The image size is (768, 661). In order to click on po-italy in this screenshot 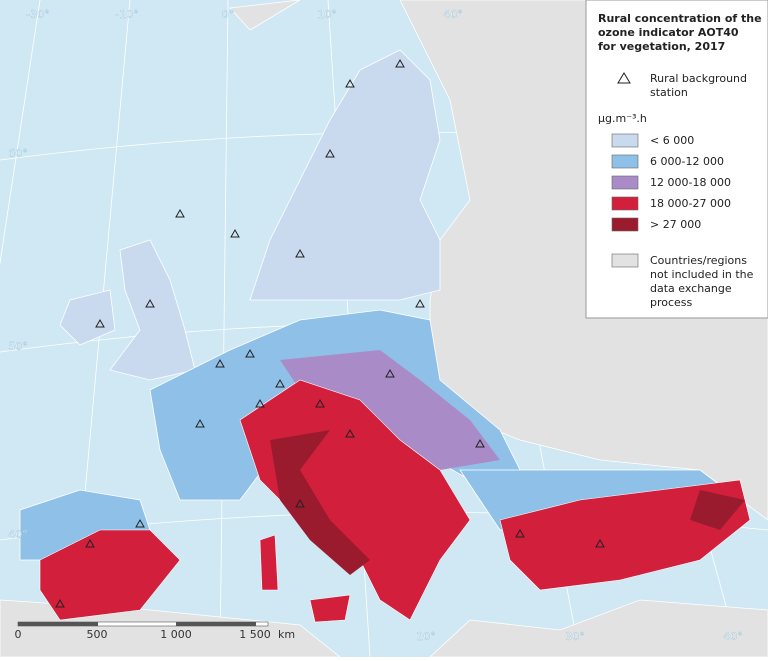, I will do `click(320, 502)`.